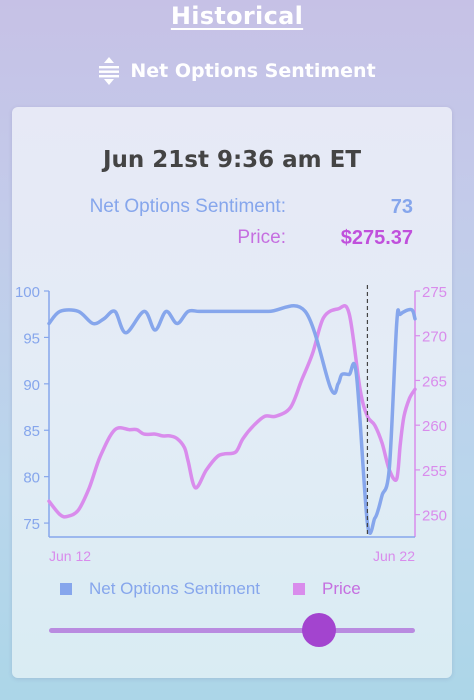 Image resolution: width=474 pixels, height=700 pixels. I want to click on left-axis-tick-label: 85, so click(31, 431).